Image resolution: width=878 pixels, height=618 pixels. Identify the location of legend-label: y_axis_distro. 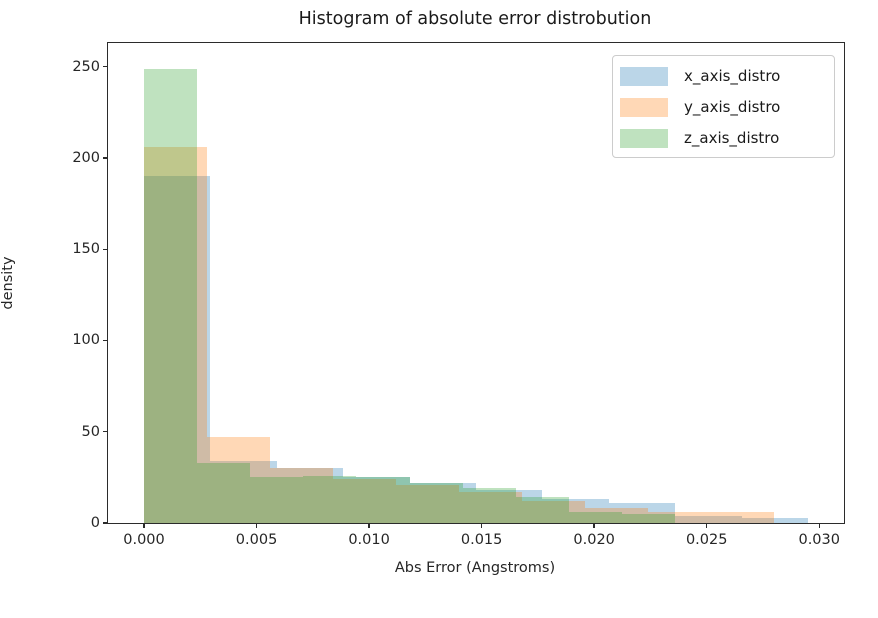
(732, 107).